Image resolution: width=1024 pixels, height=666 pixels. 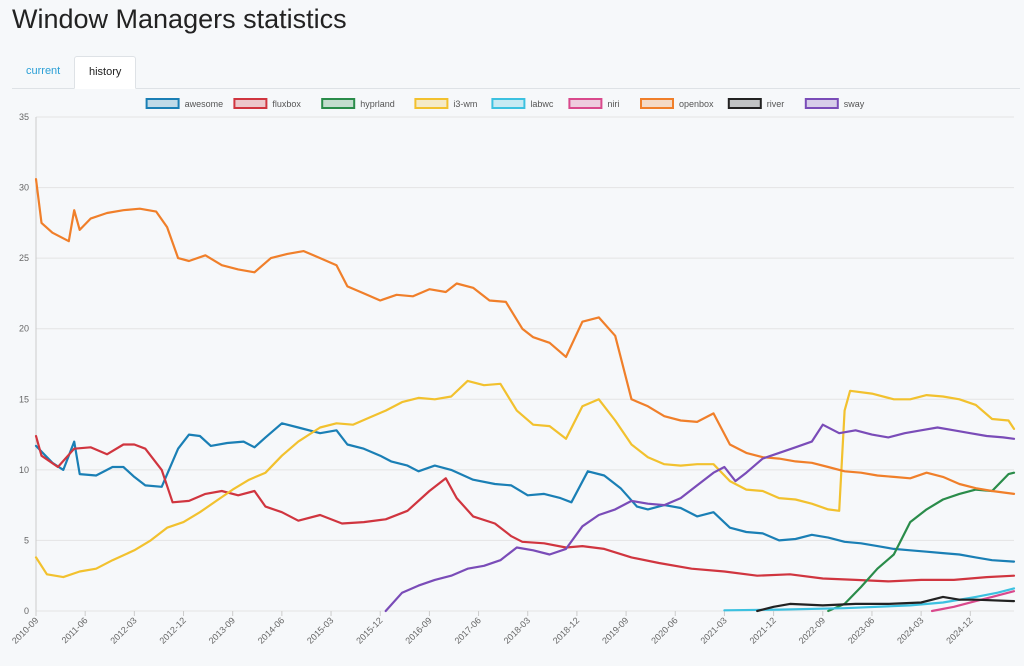 I want to click on x-tick-label: 2011-06, so click(x=75, y=630).